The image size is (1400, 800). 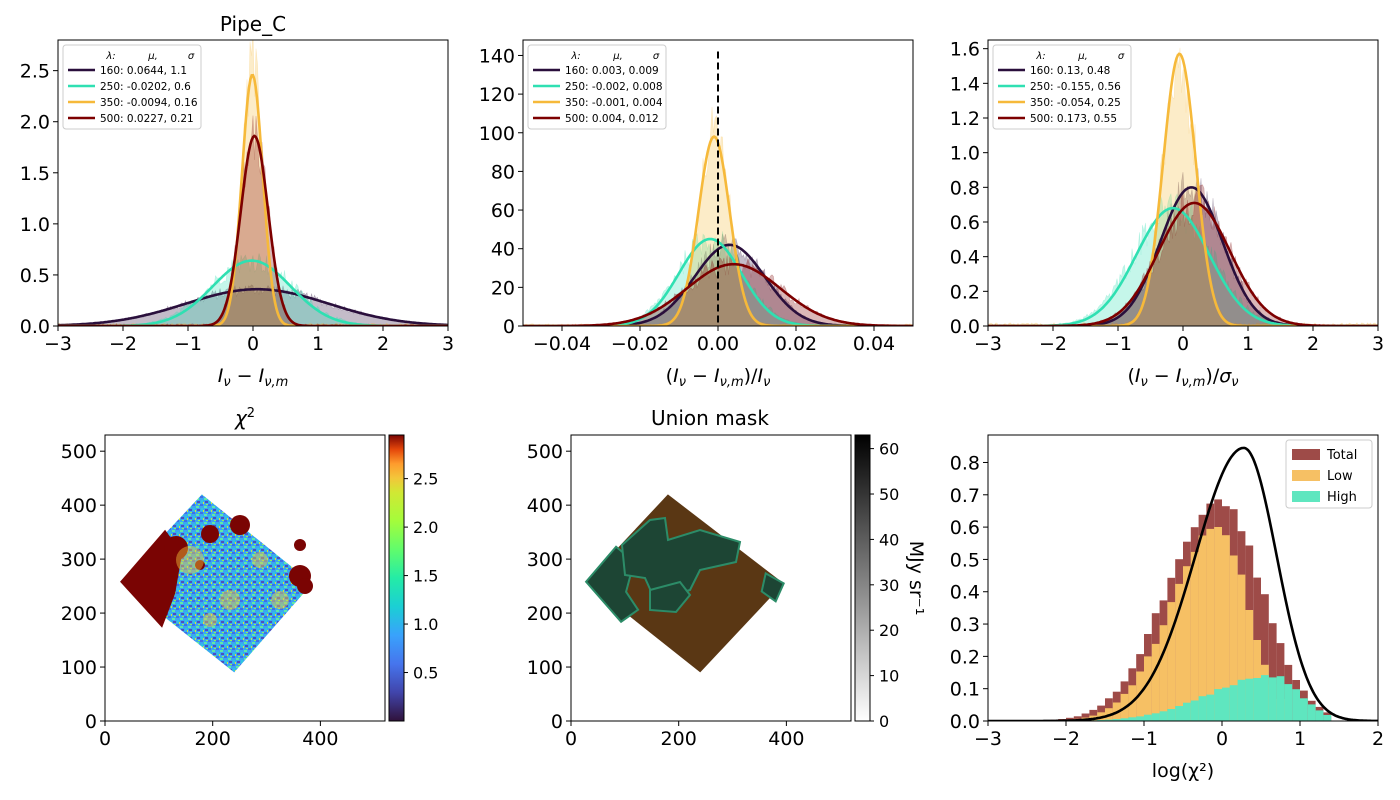 What do you see at coordinates (711, 578) in the screenshot?
I see `panel-5-frame` at bounding box center [711, 578].